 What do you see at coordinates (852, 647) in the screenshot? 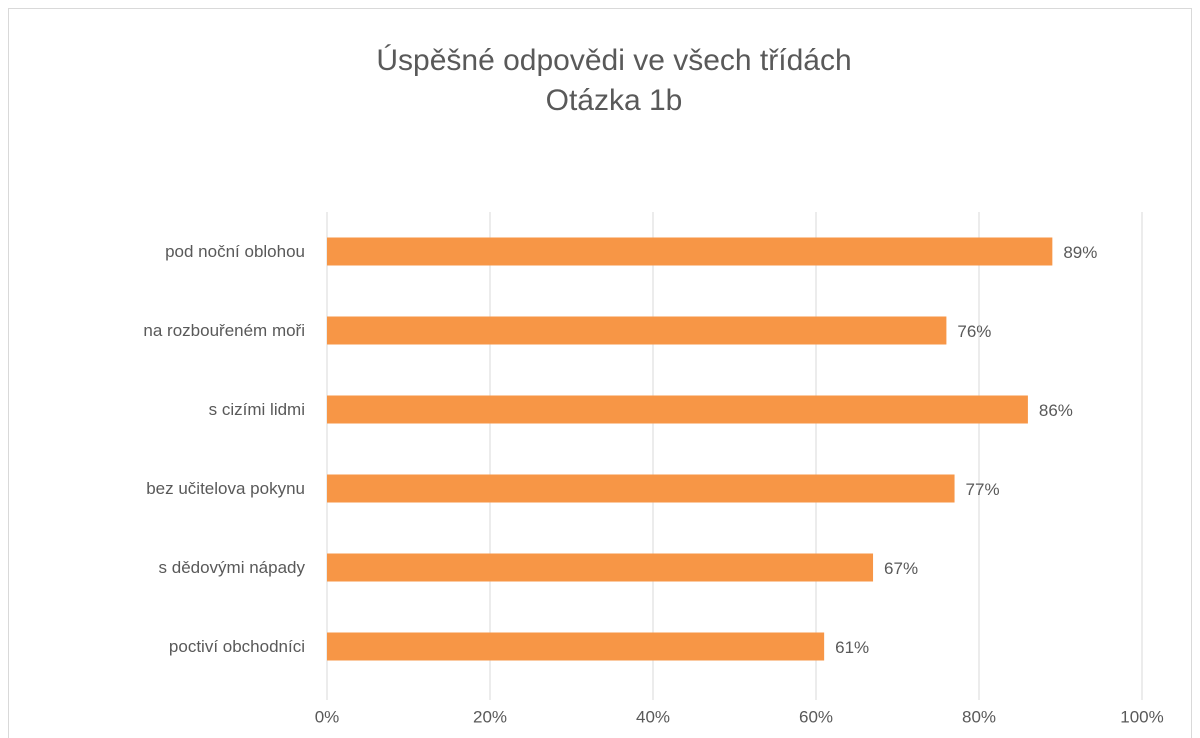
I see `data-label: 61%` at bounding box center [852, 647].